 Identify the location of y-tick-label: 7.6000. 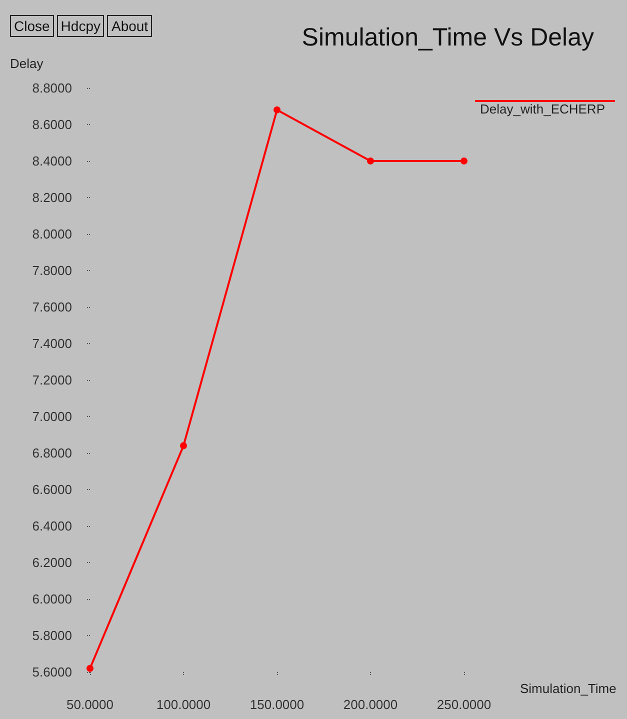
(52, 307).